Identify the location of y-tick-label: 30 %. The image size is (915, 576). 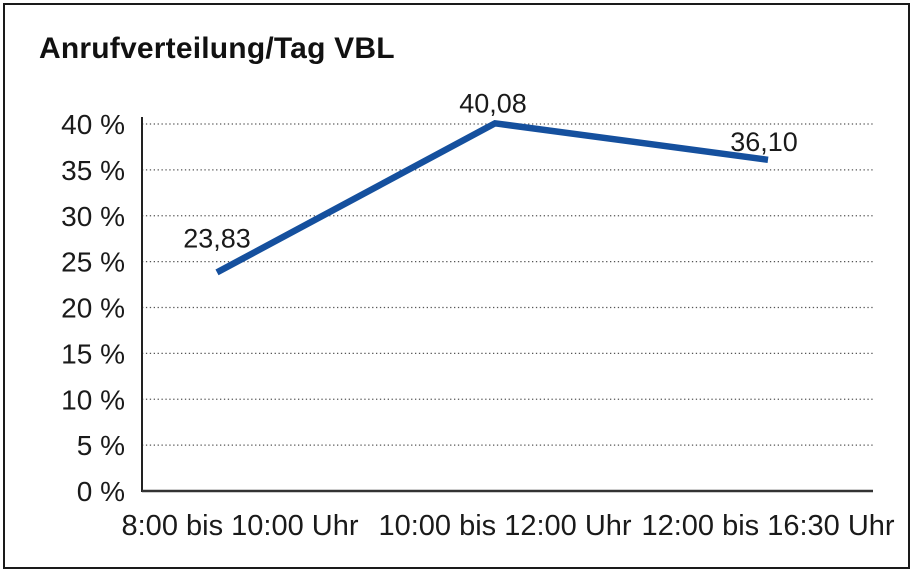
(93, 216).